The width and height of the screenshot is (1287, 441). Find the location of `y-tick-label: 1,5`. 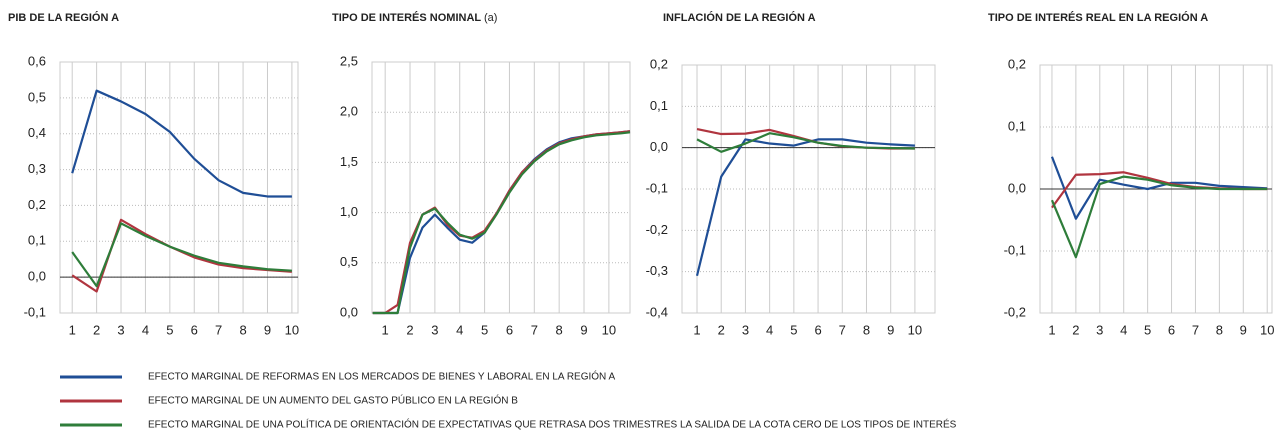

y-tick-label: 1,5 is located at coordinates (349, 161).